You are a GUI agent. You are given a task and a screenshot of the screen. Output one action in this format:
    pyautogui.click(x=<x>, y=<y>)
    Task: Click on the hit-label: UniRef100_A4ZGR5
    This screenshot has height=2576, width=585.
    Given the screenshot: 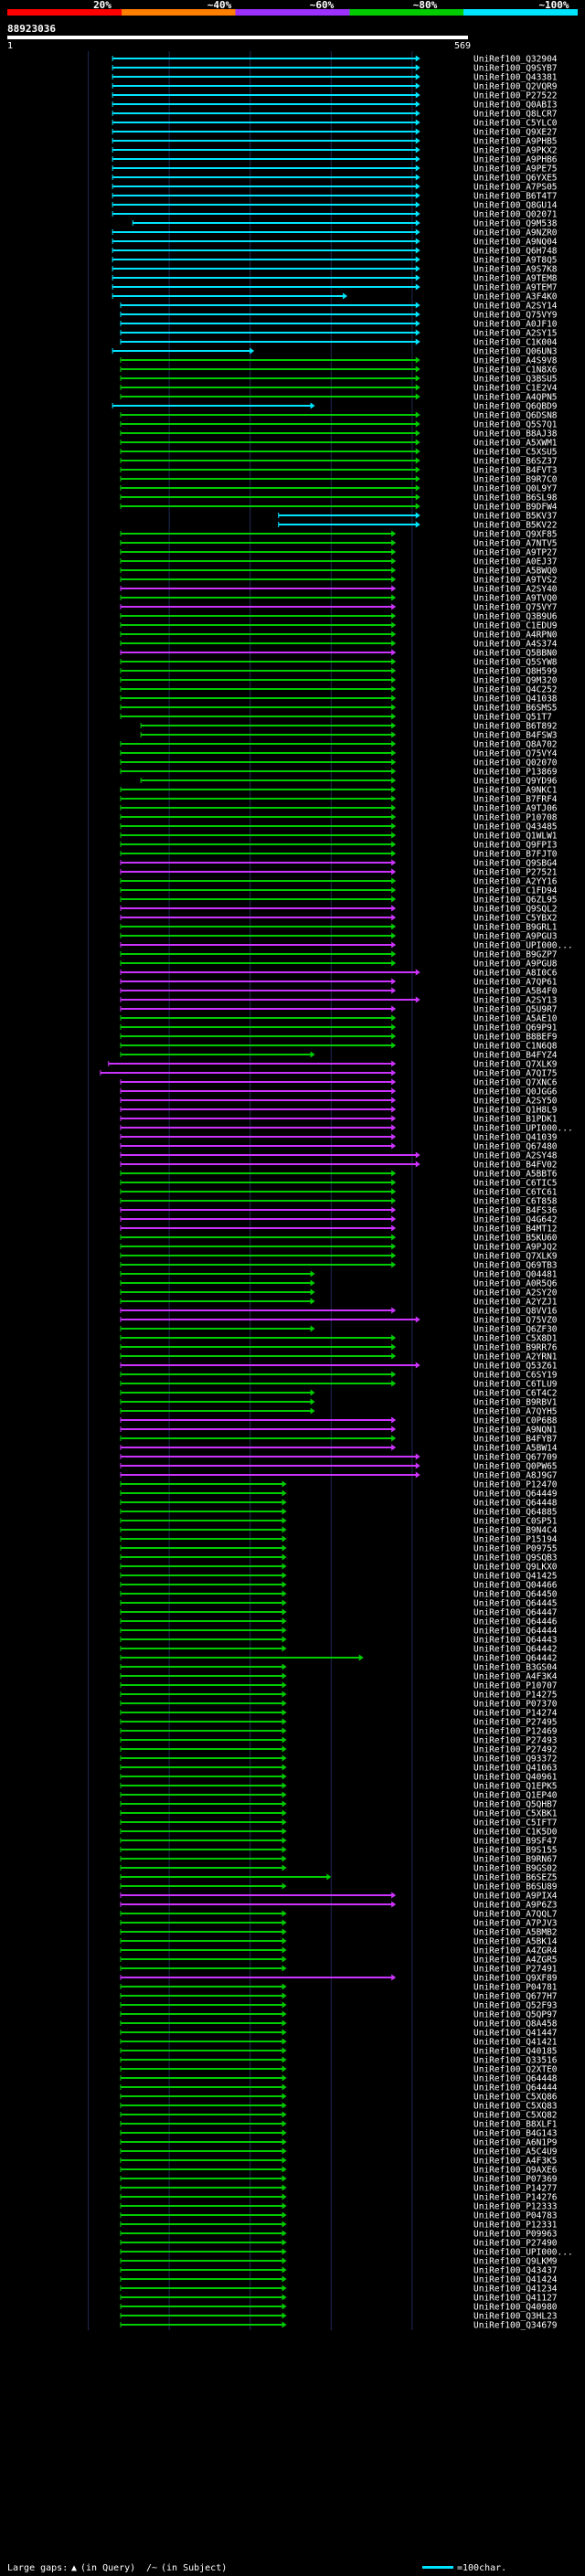 What is the action you would take?
    pyautogui.click(x=515, y=1961)
    